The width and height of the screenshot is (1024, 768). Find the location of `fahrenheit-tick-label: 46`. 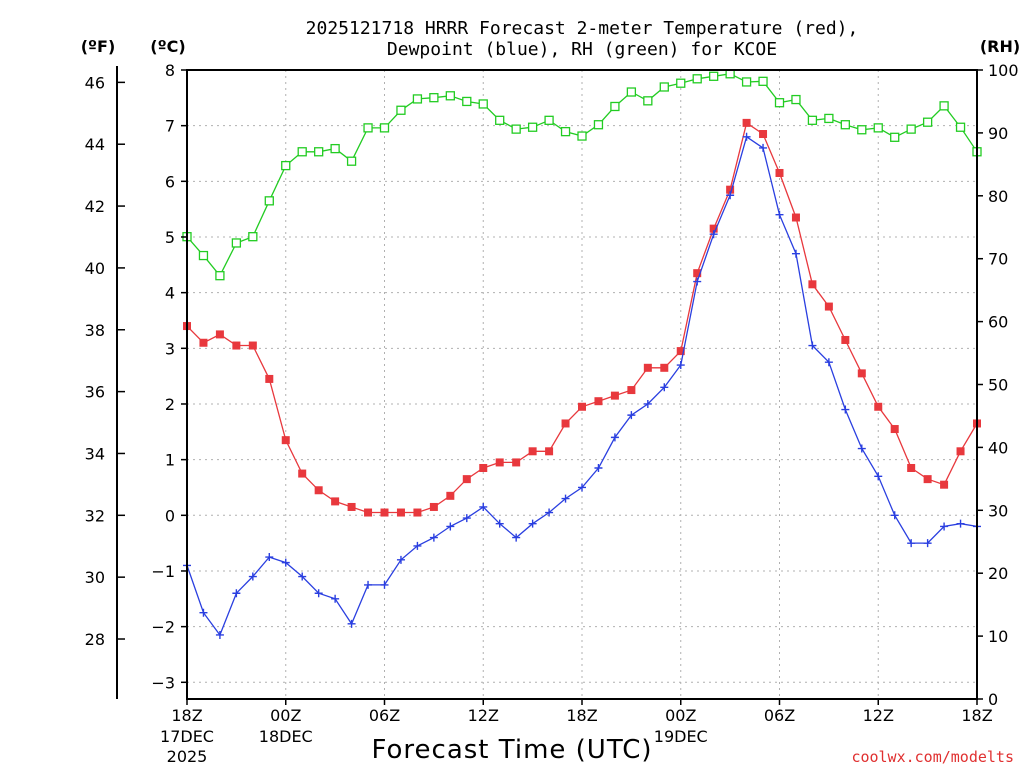

fahrenheit-tick-label: 46 is located at coordinates (95, 82).